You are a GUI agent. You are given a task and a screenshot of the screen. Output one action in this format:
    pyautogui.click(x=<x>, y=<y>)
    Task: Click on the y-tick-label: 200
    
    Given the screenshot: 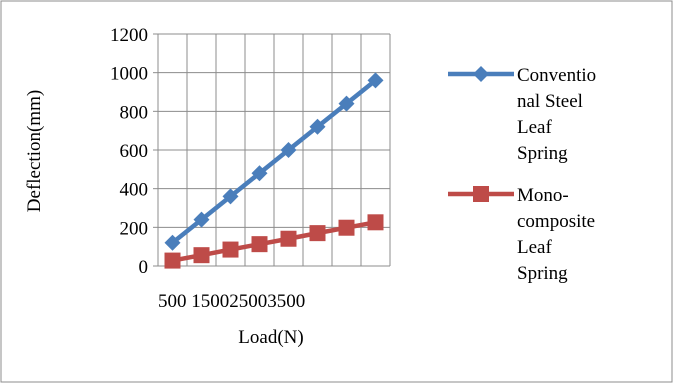 What is the action you would take?
    pyautogui.click(x=134, y=228)
    